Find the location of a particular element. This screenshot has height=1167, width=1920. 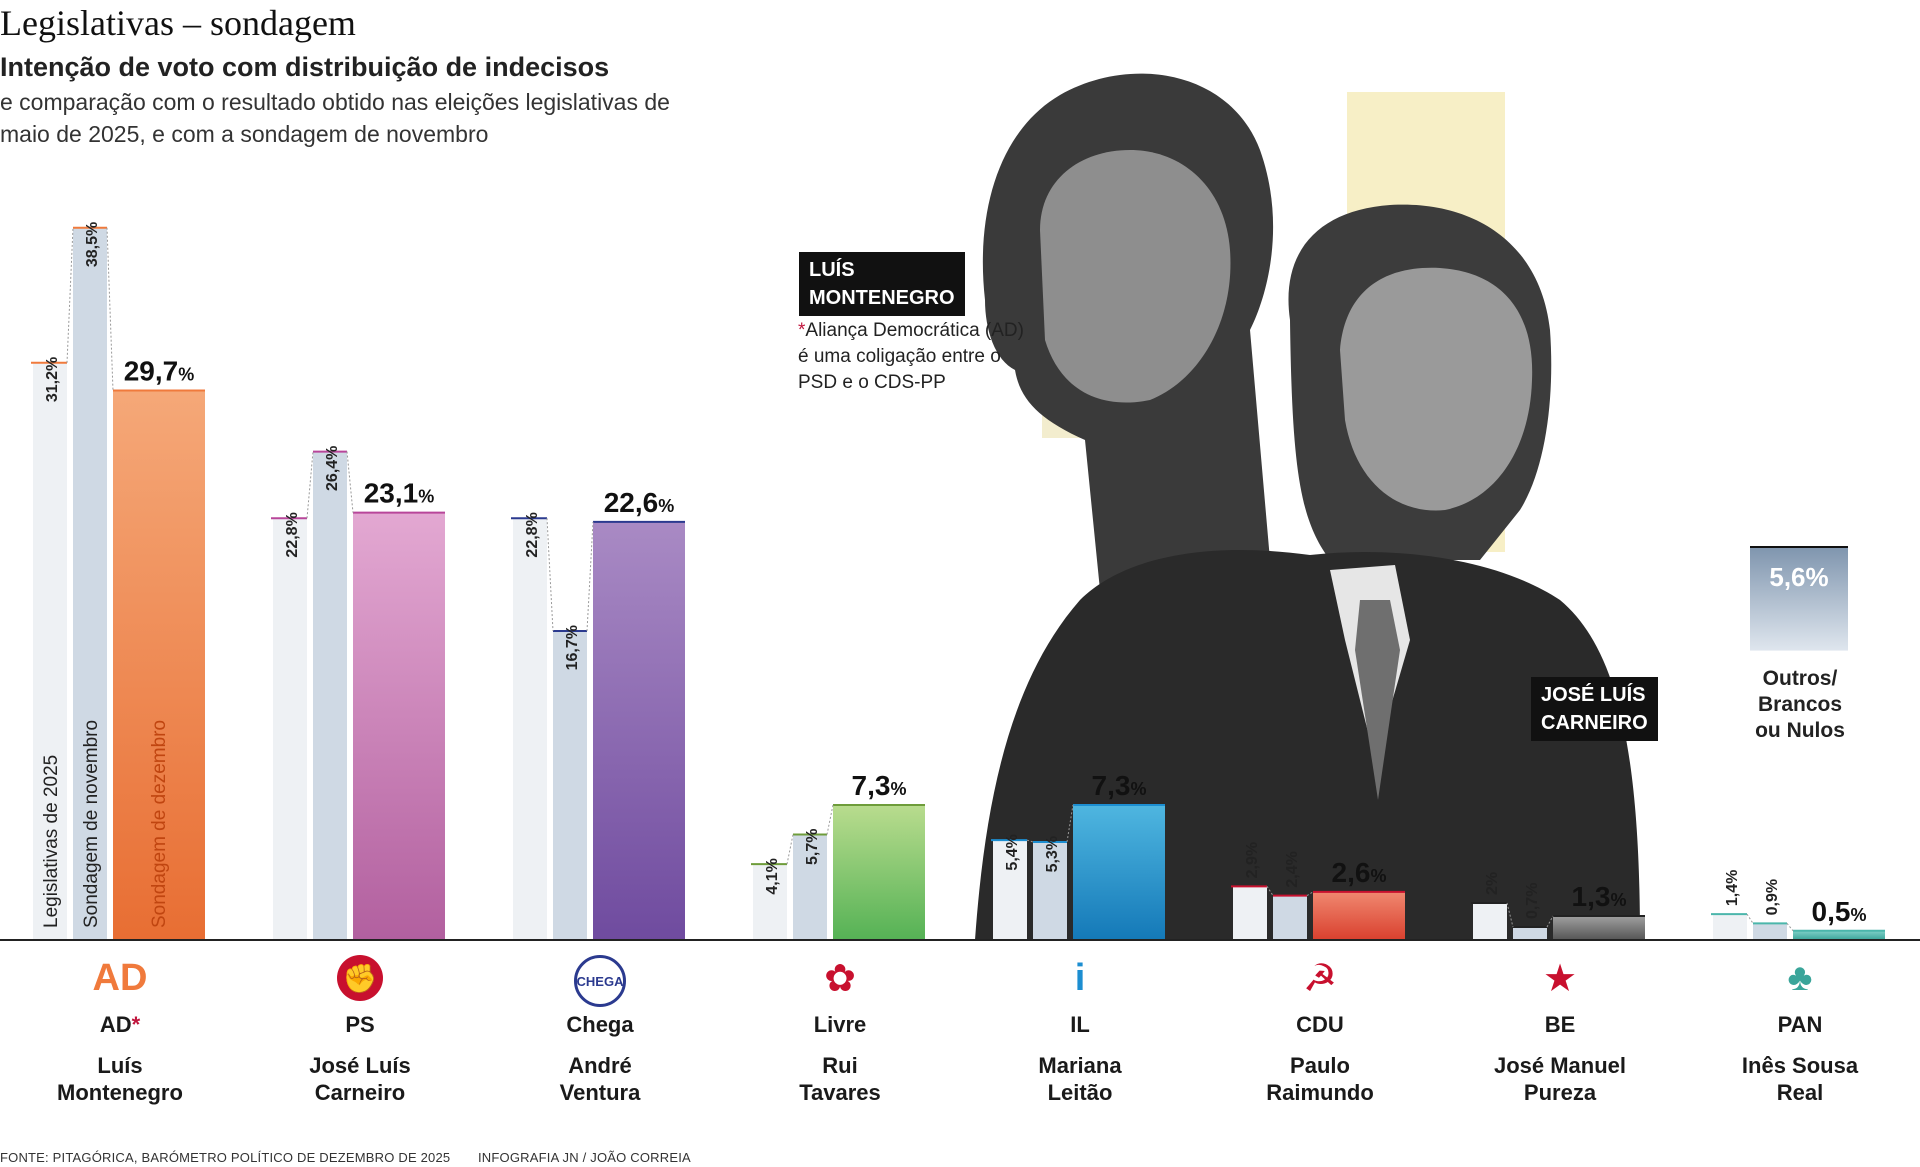

party-name-ad: AD* is located at coordinates (120, 1025).